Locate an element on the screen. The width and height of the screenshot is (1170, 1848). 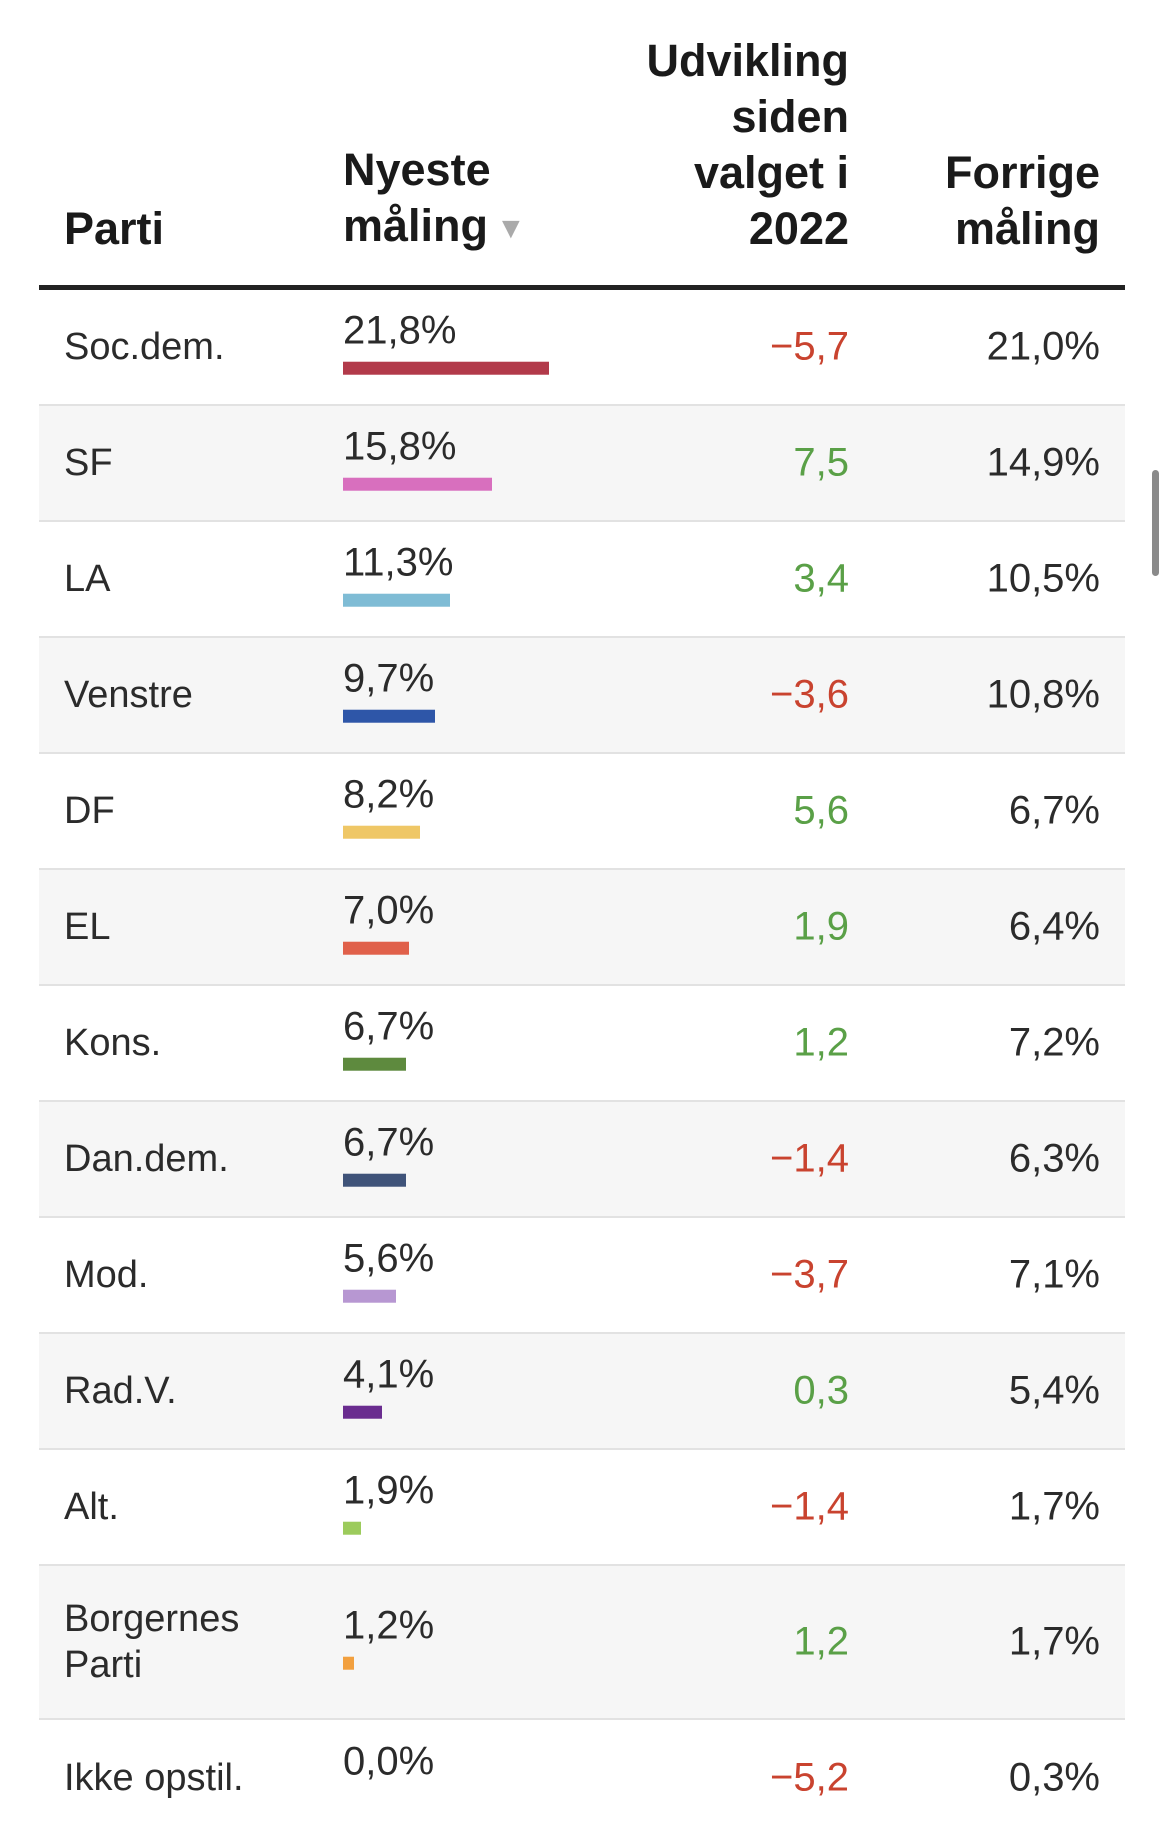
newest-poll-value: 21,8% is located at coordinates (400, 330).